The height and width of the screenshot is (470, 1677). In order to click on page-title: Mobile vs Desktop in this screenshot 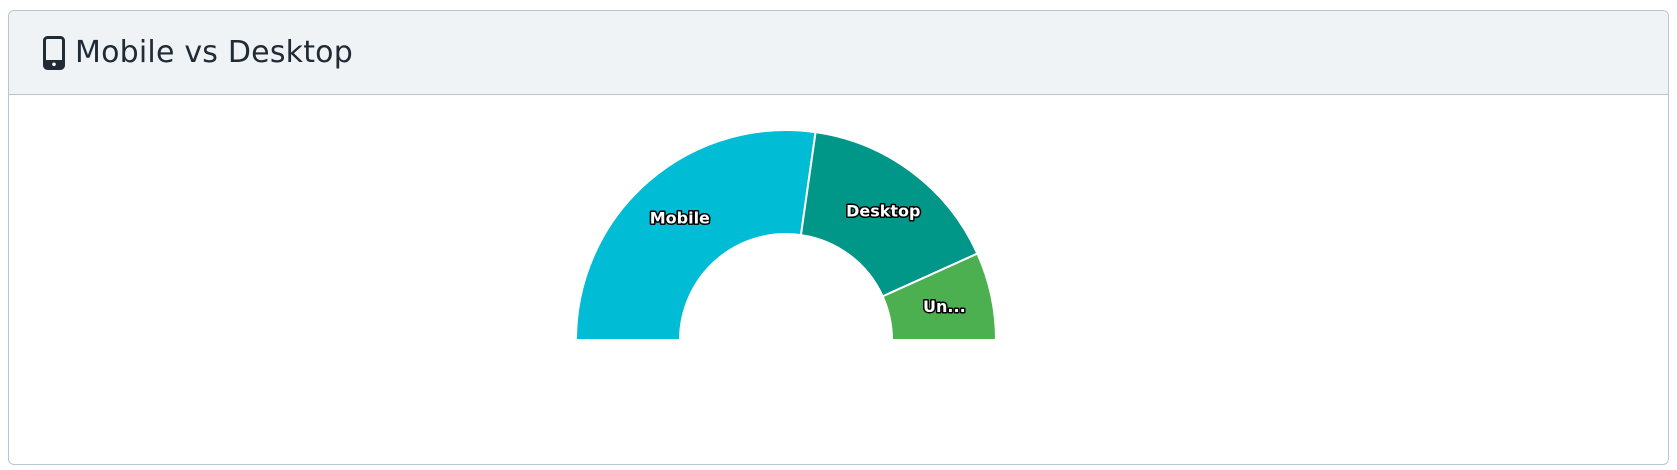, I will do `click(214, 52)`.